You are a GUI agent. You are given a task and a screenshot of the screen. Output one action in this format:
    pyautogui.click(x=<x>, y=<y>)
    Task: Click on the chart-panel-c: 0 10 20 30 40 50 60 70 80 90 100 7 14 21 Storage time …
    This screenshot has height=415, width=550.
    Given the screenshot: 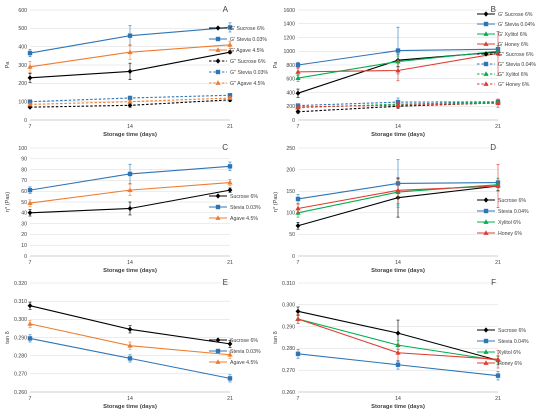 What is the action you would take?
    pyautogui.click(x=133, y=208)
    